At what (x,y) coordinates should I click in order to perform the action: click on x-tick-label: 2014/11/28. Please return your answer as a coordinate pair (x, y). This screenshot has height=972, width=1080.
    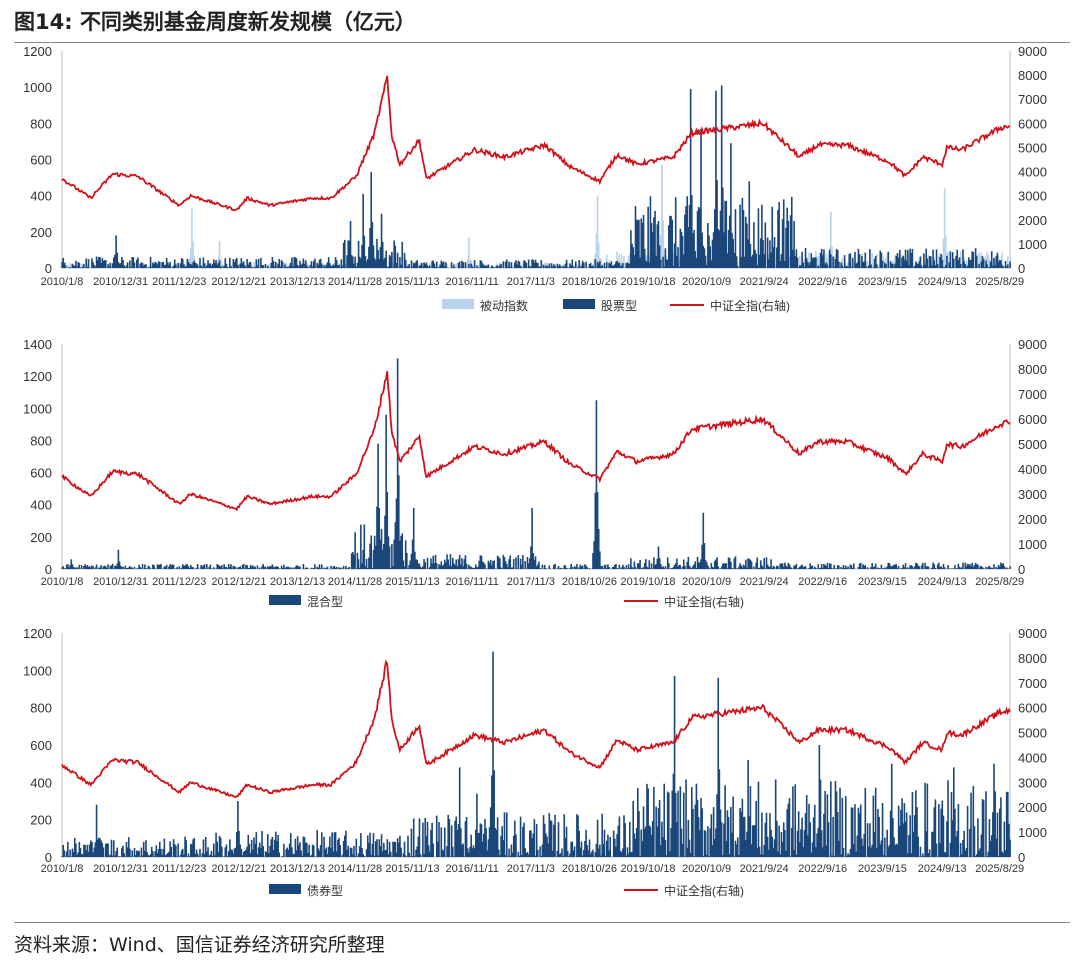
    Looking at the image, I should click on (355, 282).